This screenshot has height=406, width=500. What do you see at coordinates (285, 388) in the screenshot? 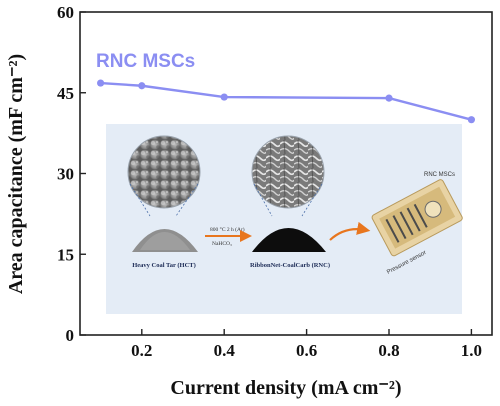
I see `x-axis-title: Current density (mA cm⁻²)` at bounding box center [285, 388].